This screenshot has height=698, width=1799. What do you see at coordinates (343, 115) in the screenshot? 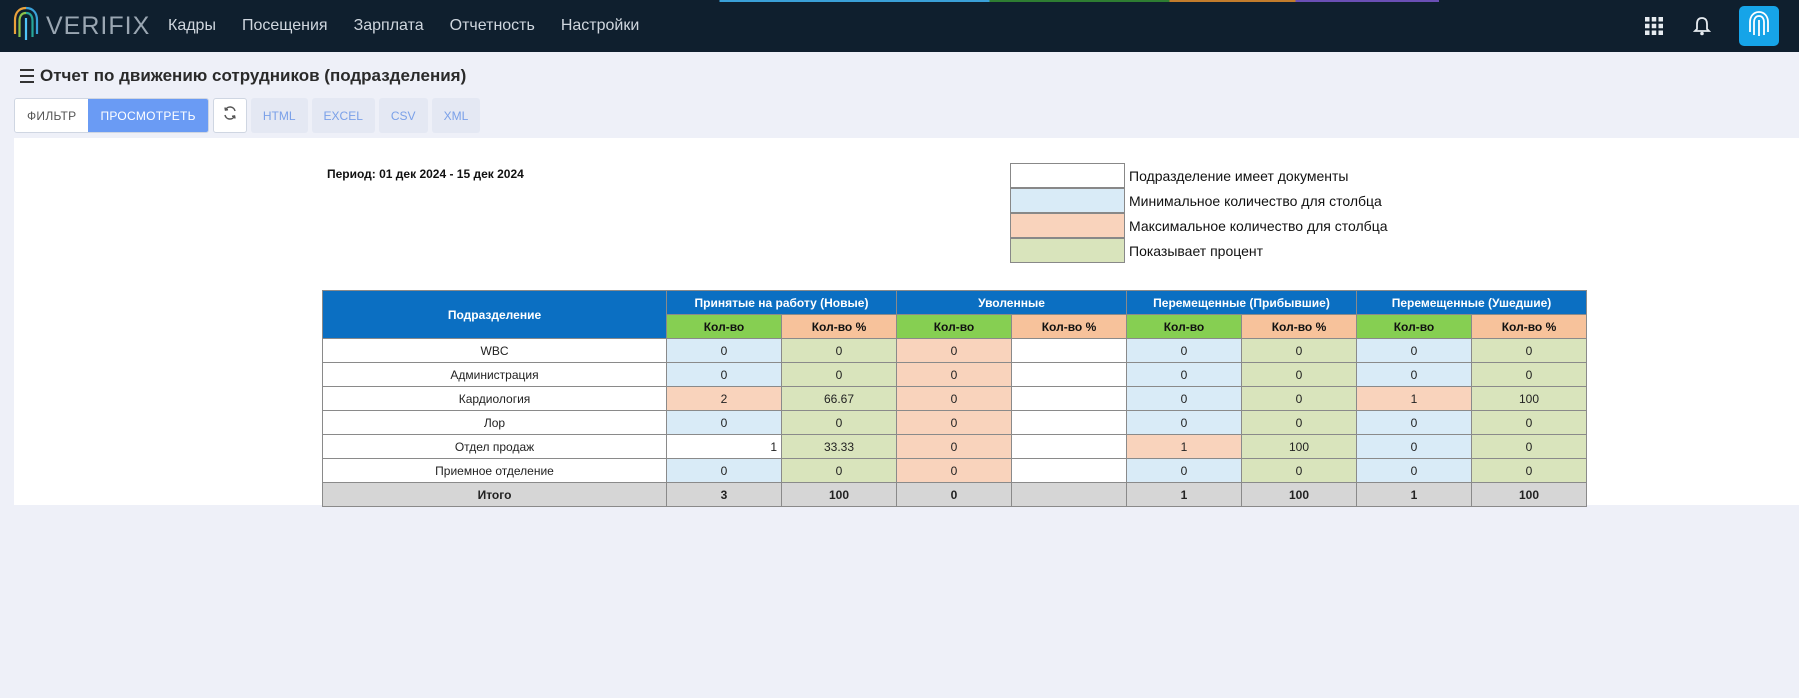
I see `export-excel-button: EXCEL` at bounding box center [343, 115].